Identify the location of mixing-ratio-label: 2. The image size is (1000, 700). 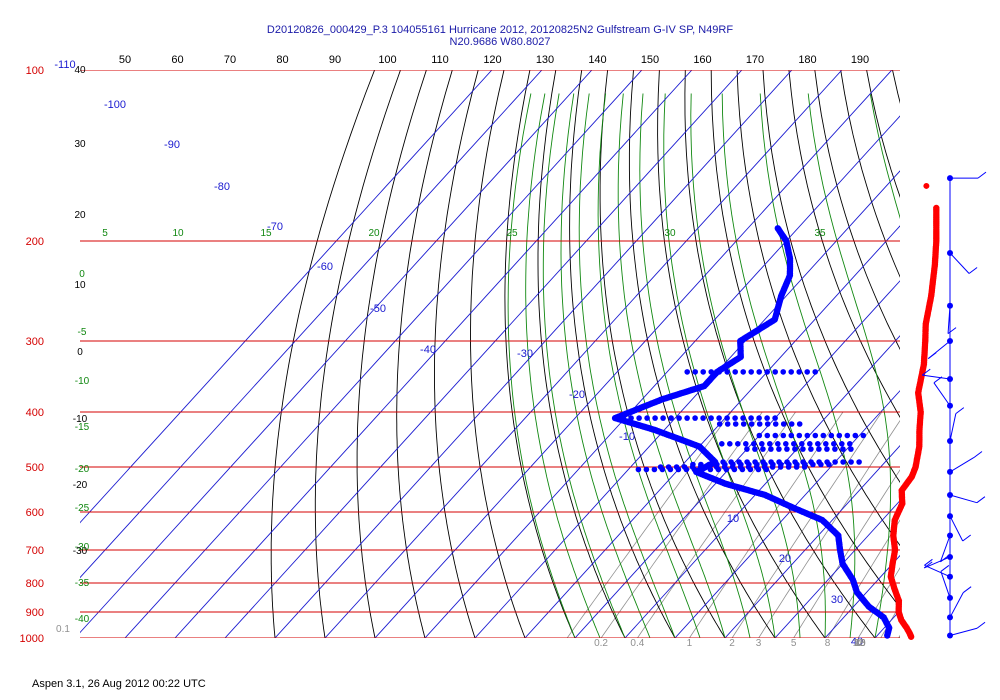
(732, 643).